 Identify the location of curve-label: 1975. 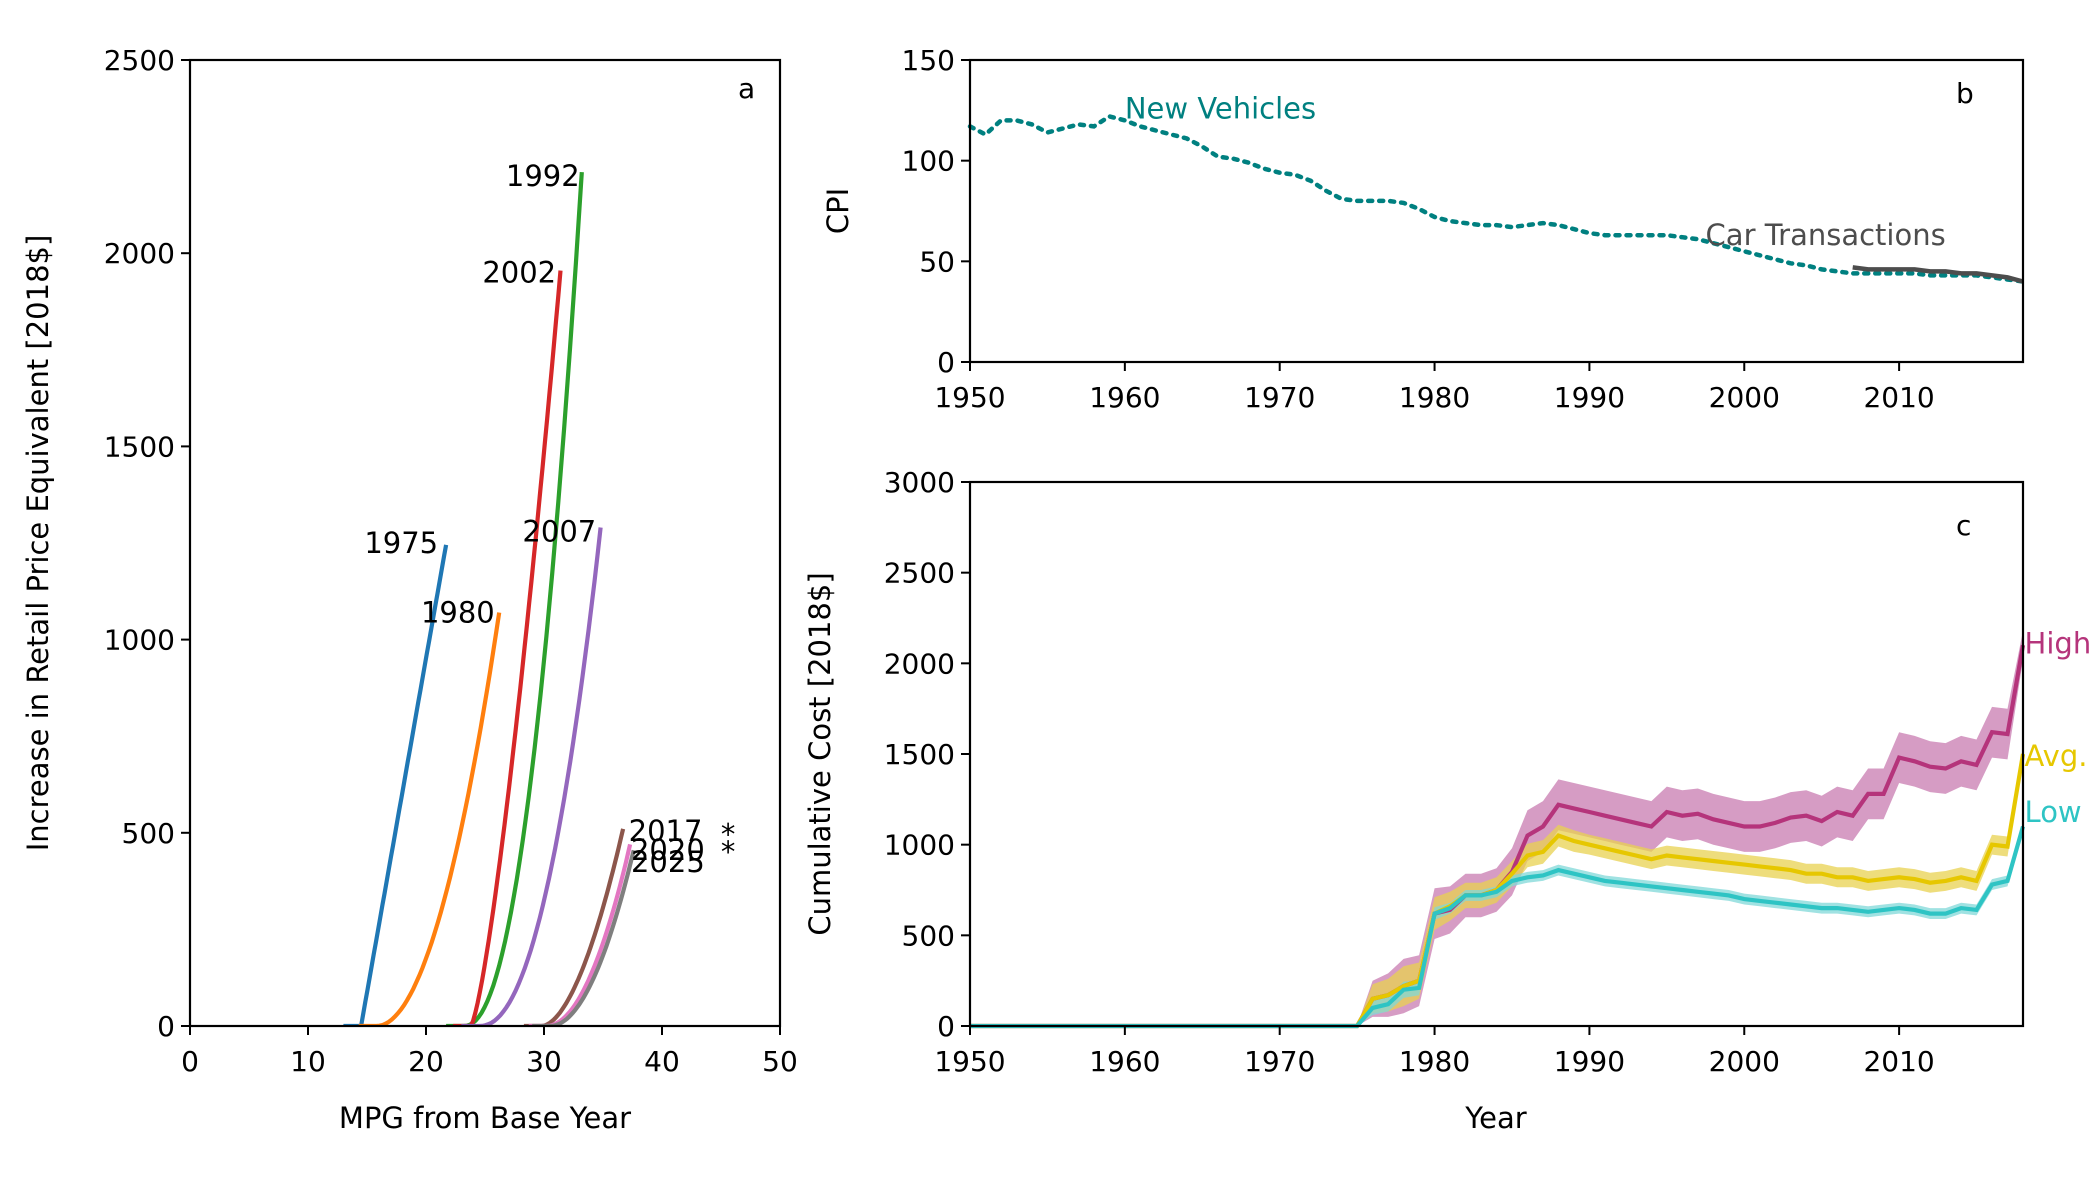
(401, 543).